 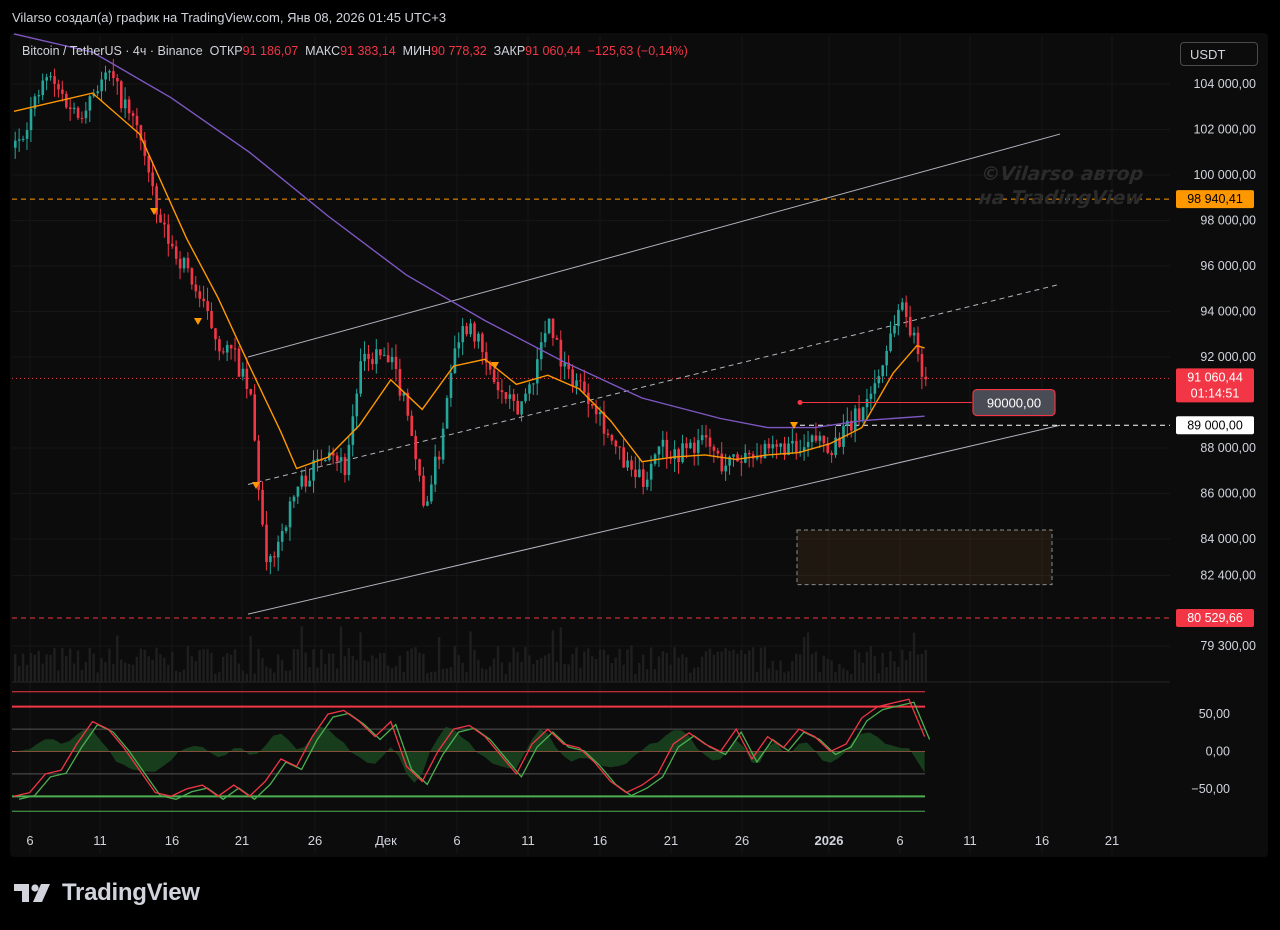 I want to click on low-label: МИН, so click(x=417, y=51).